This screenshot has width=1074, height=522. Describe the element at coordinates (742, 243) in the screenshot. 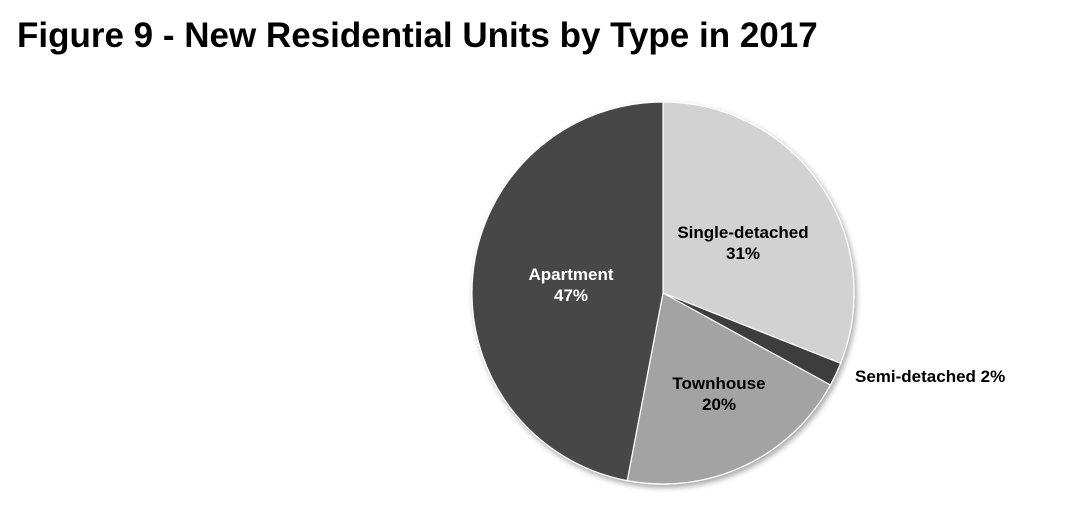

I see `slice-label-single-detached: Single-detached 31%` at that location.